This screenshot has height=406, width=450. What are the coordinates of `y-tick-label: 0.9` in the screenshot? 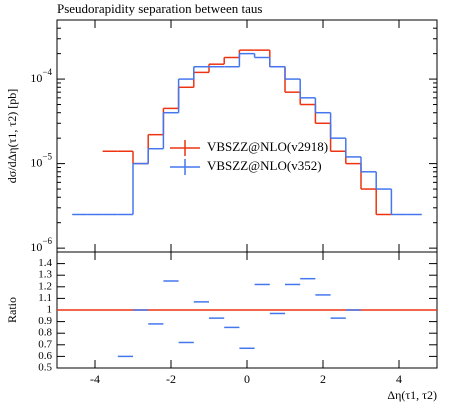 It's located at (45, 321).